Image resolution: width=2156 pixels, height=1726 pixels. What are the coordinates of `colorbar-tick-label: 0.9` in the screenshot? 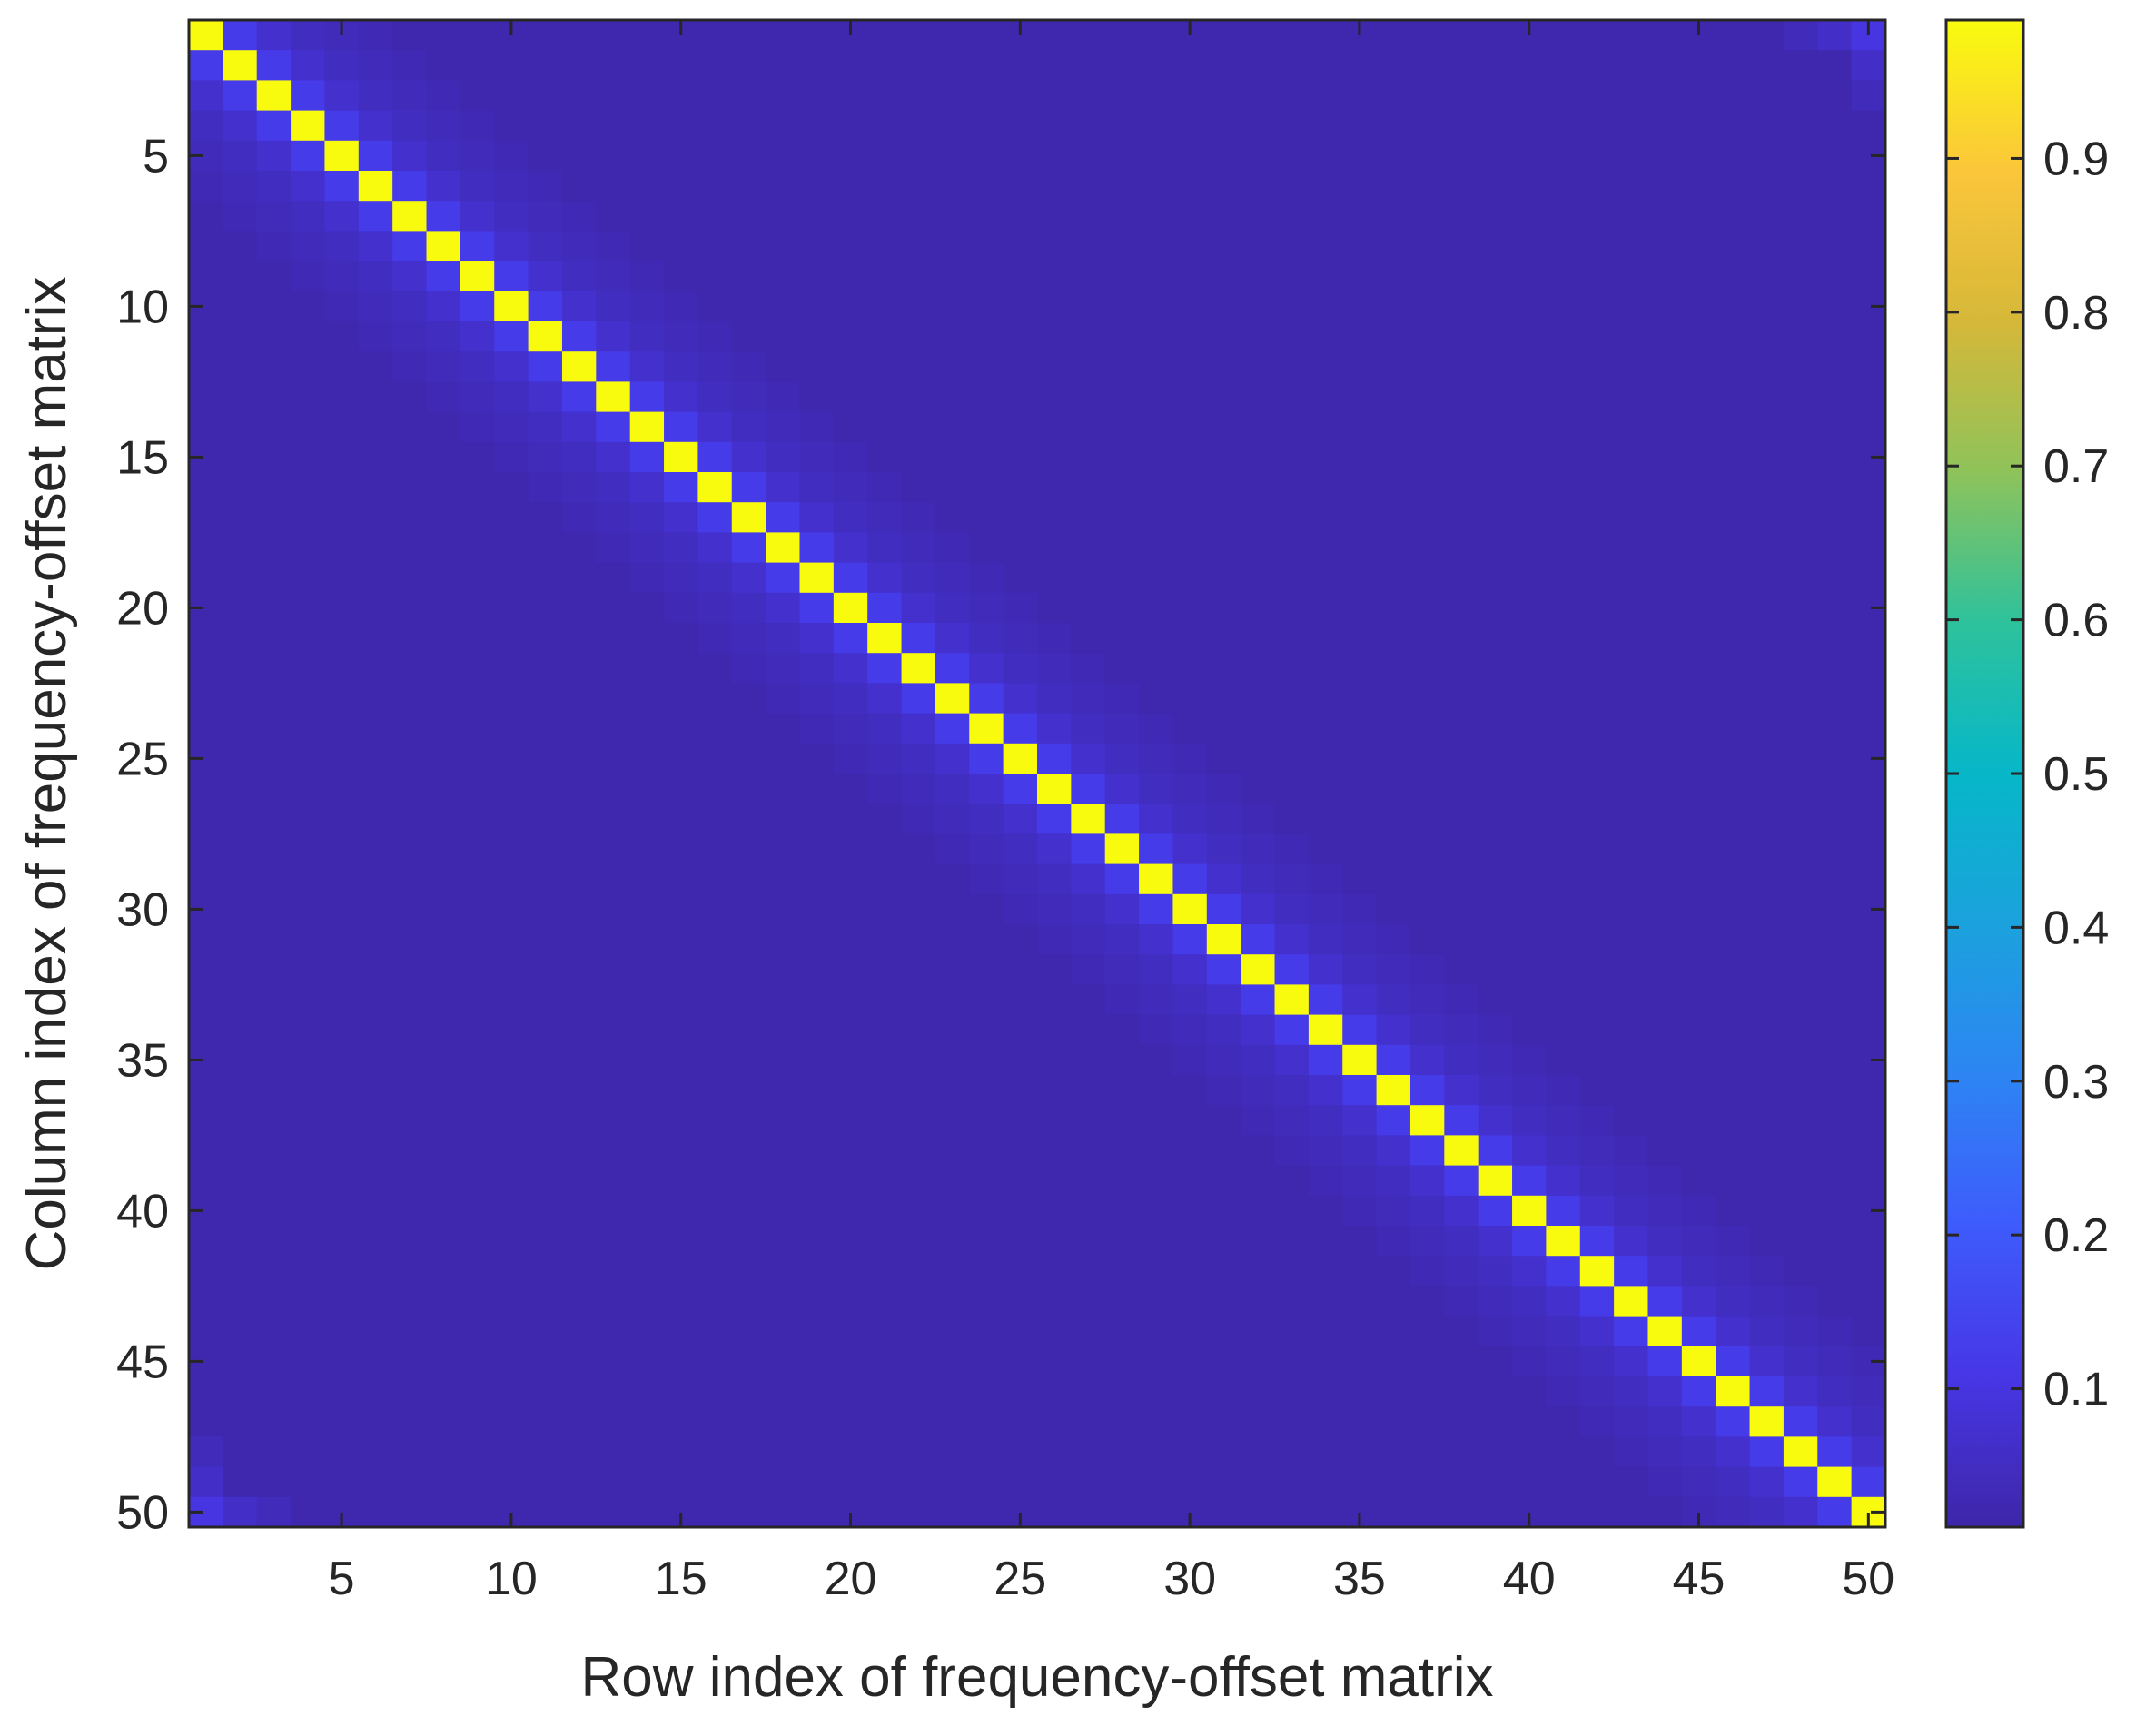 It's located at (2076, 159).